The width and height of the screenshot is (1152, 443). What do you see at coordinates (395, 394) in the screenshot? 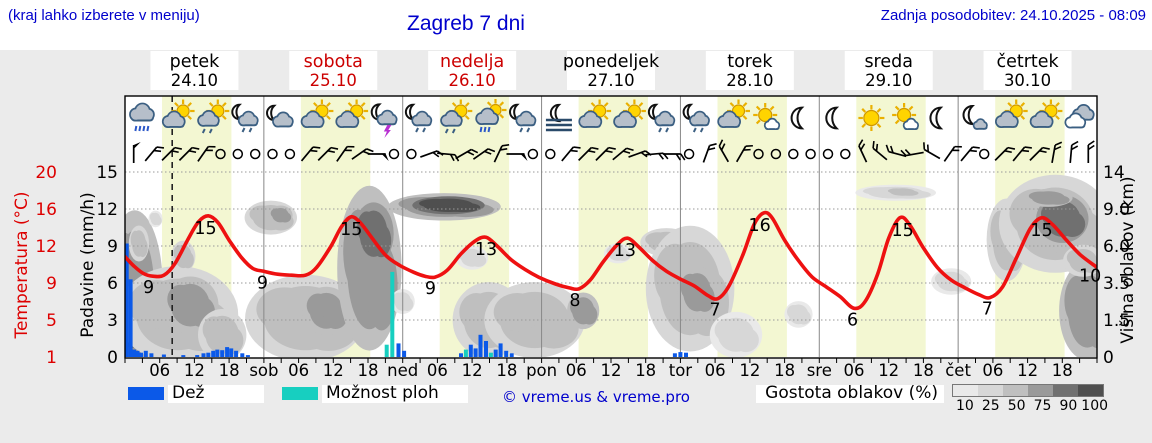
I see `shower-legend-label: Možnost ploh` at bounding box center [395, 394].